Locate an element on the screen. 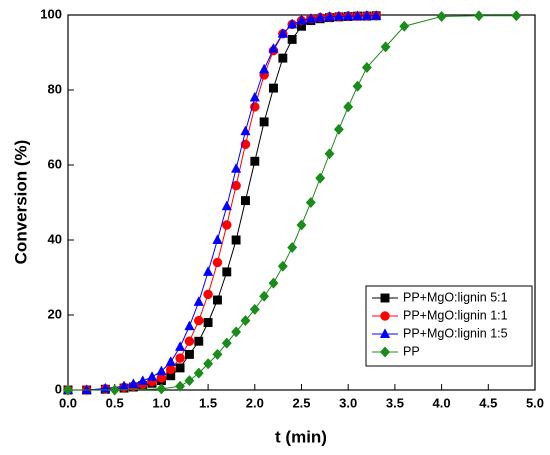 The width and height of the screenshot is (550, 455). x-tick-label: 5.0 is located at coordinates (535, 402).